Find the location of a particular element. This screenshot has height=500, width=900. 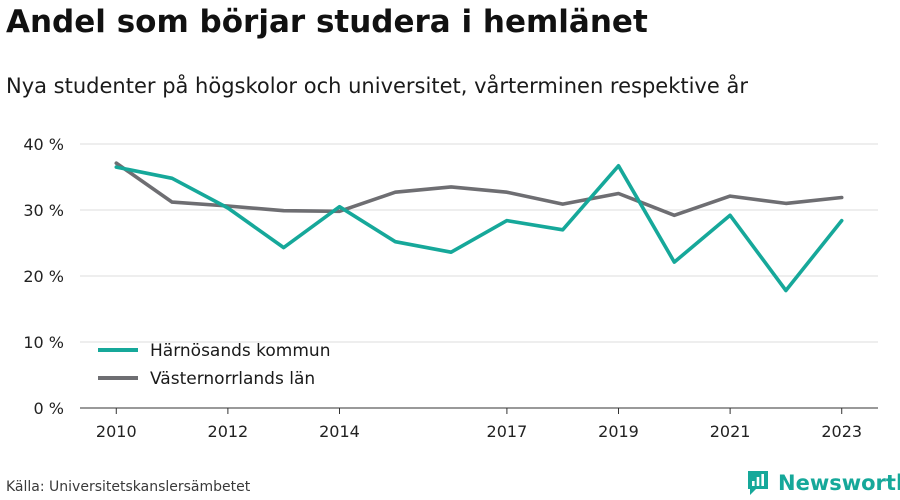

y-tick-label: 40 % is located at coordinates (43, 144).